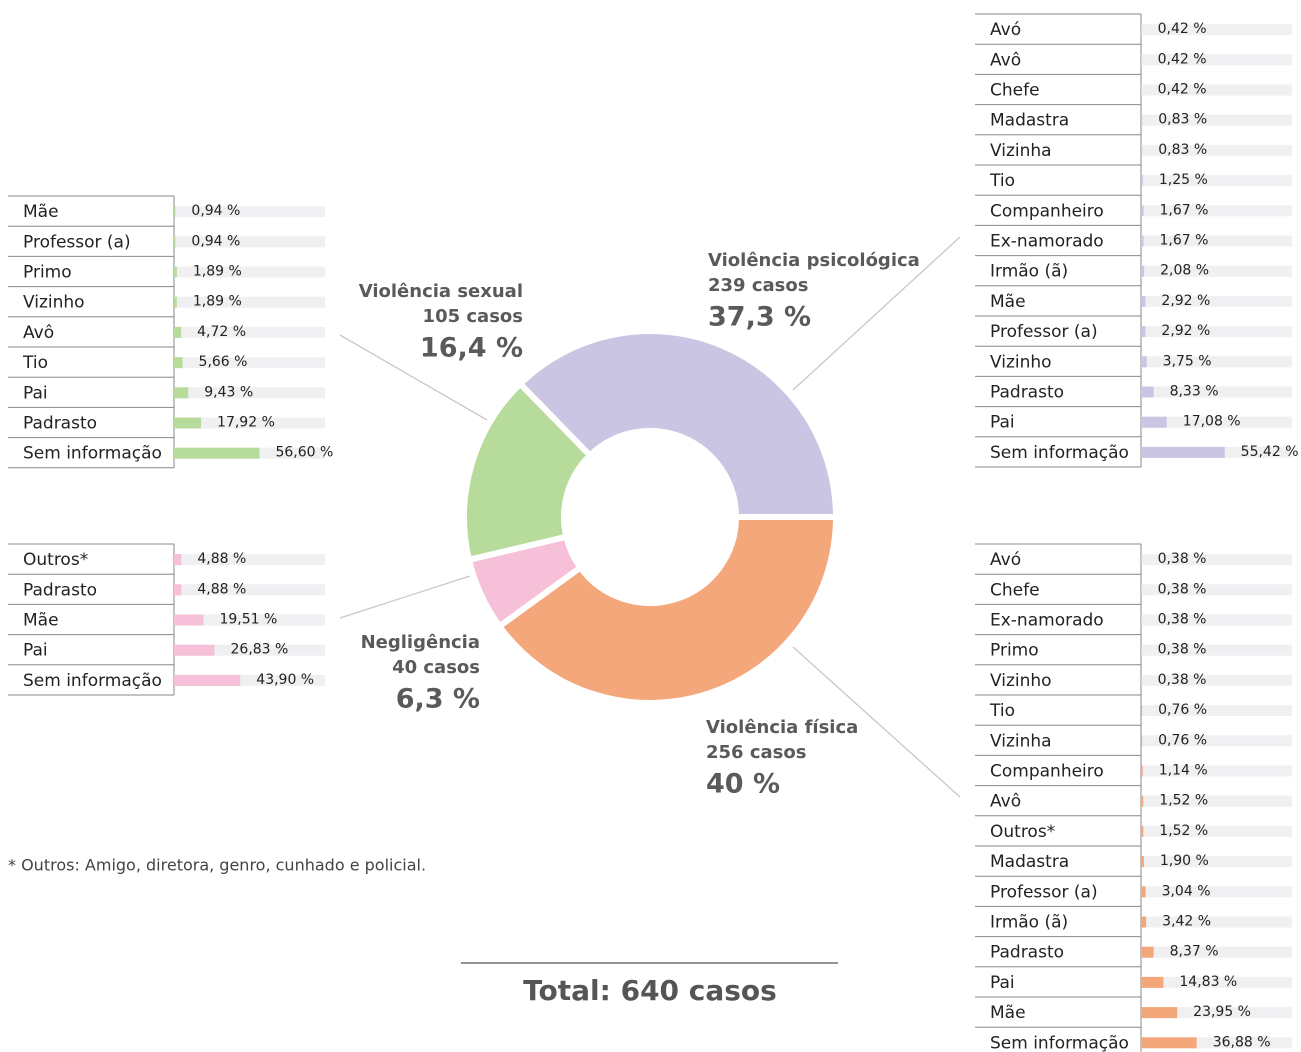 The width and height of the screenshot is (1301, 1052). I want to click on row-label: Padrasto, so click(60, 424).